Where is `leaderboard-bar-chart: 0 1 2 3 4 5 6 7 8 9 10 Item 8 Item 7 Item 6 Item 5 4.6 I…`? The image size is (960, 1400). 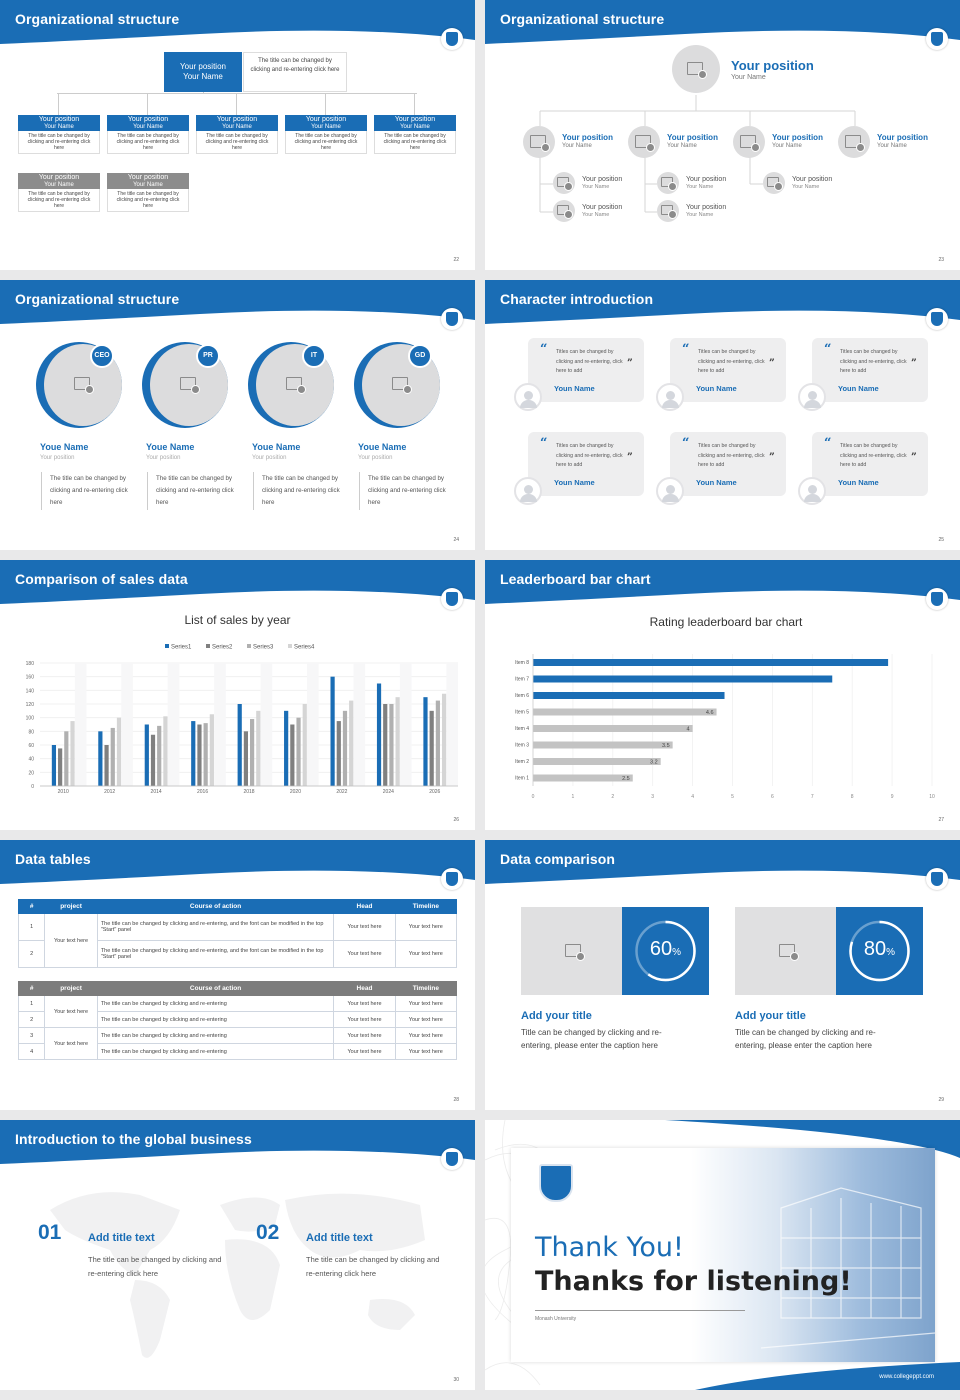
leaderboard-bar-chart: 0 1 2 3 4 5 6 7 8 9 10 Item 8 Item 7 Item 6 Item 5 4.6 I… is located at coordinates (725, 727).